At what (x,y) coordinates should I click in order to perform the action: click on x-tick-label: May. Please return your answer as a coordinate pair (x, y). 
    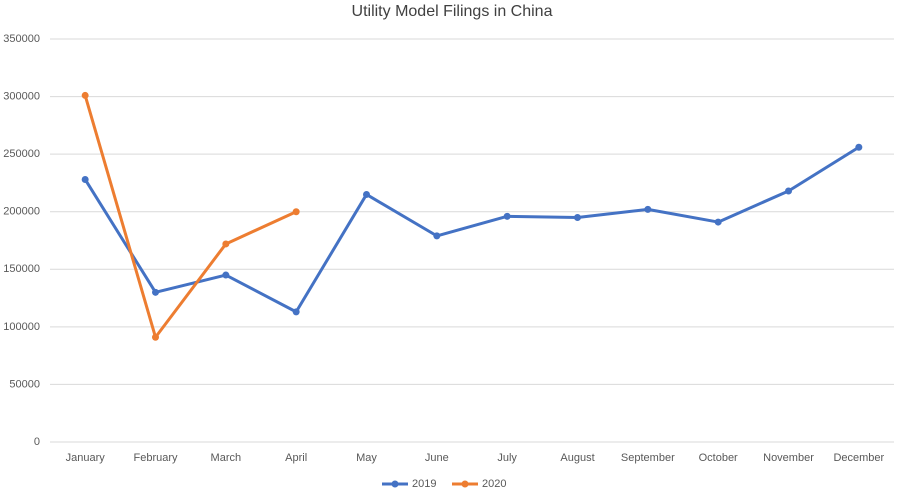
    Looking at the image, I should click on (366, 458).